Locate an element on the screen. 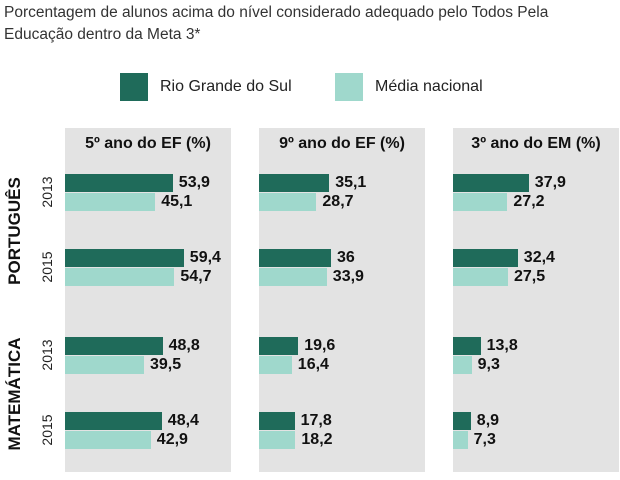 The height and width of the screenshot is (480, 620). subject-label: PORTUGUÊS is located at coordinates (14, 231).